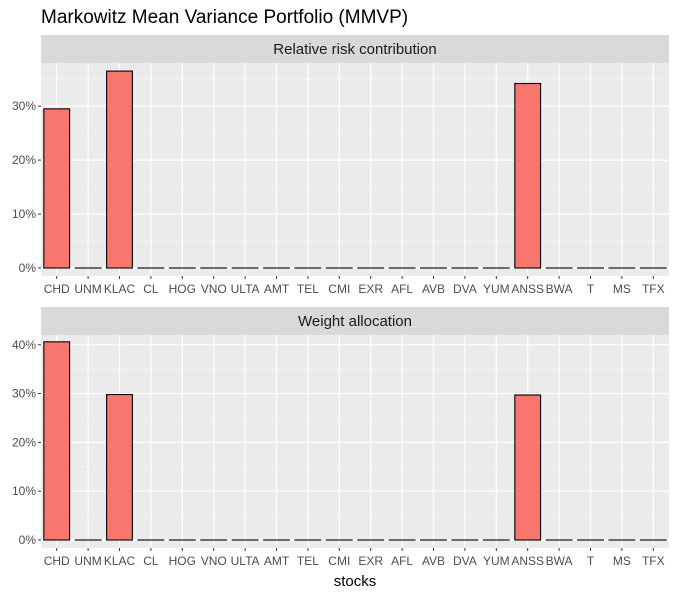 This screenshot has height=598, width=678. Describe the element at coordinates (24, 345) in the screenshot. I see `y-tick-label: 40%` at that location.